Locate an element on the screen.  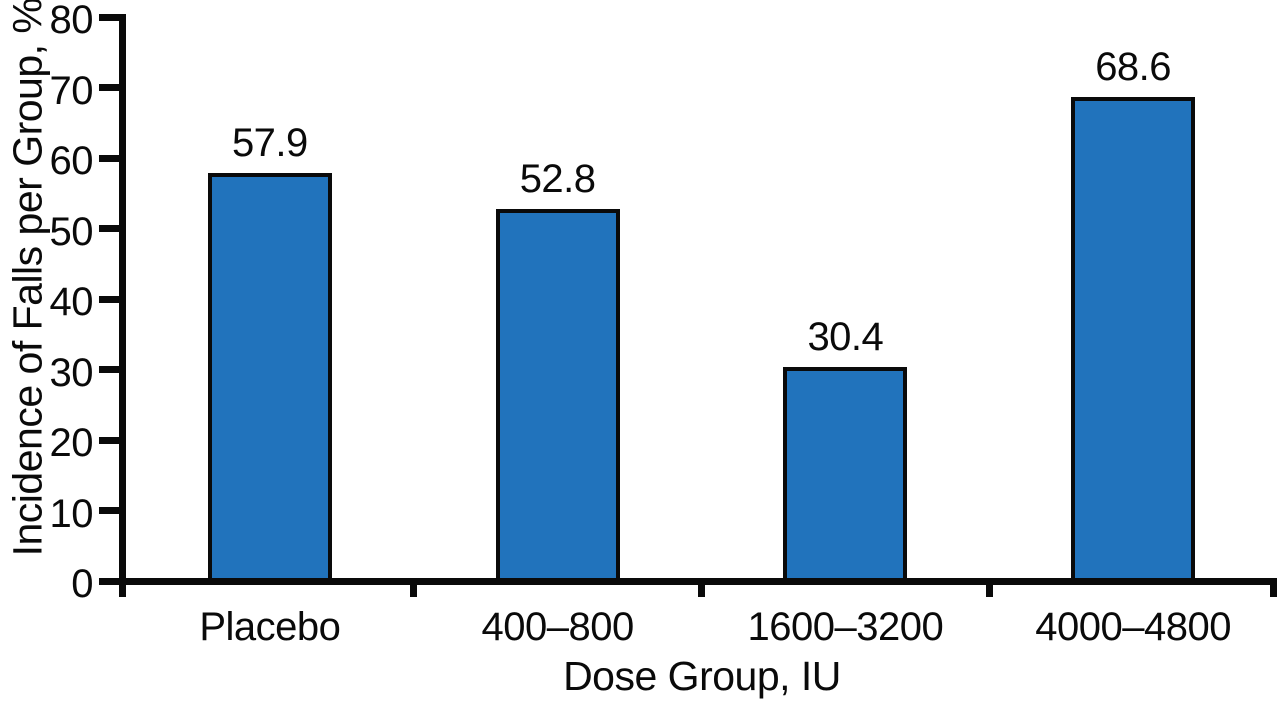
y-tick-label: 50 is located at coordinates (71, 231).